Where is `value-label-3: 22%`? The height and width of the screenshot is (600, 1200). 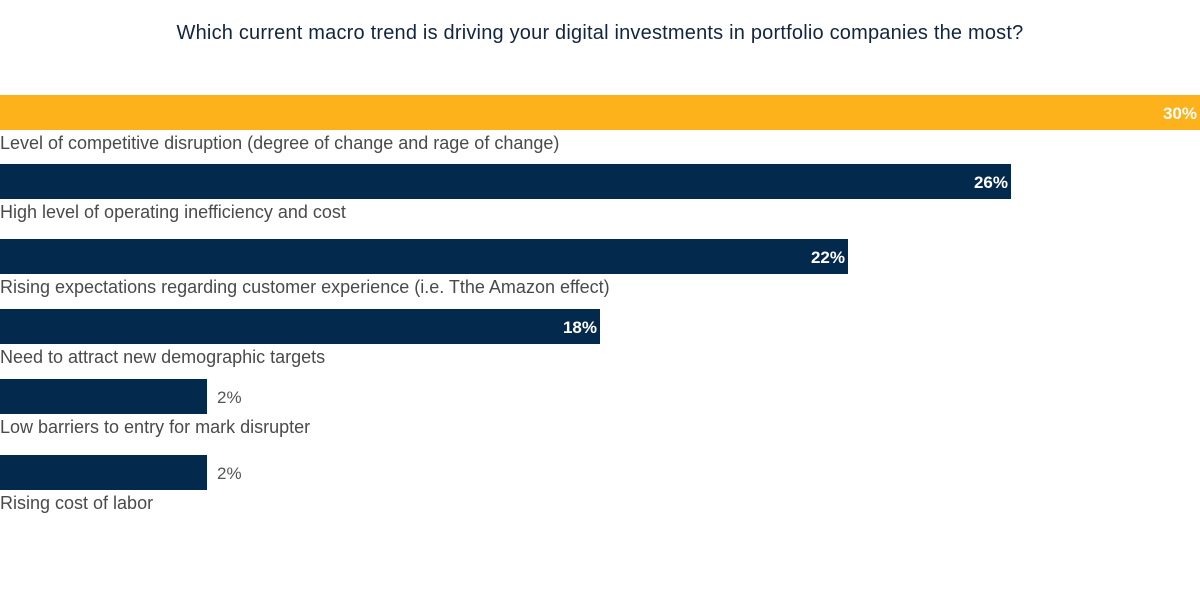
value-label-3: 22% is located at coordinates (828, 257).